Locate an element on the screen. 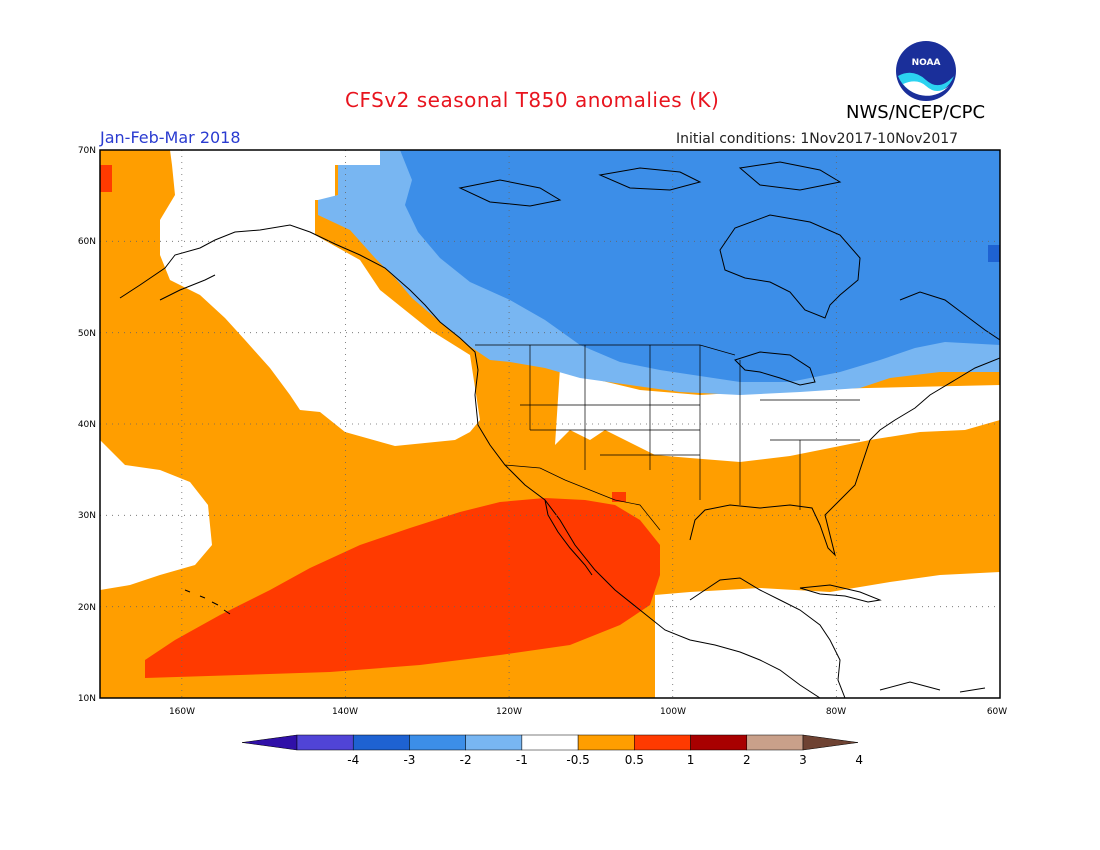 Image resolution: width=1100 pixels, height=850 pixels. lat-label: 40N is located at coordinates (87, 425).